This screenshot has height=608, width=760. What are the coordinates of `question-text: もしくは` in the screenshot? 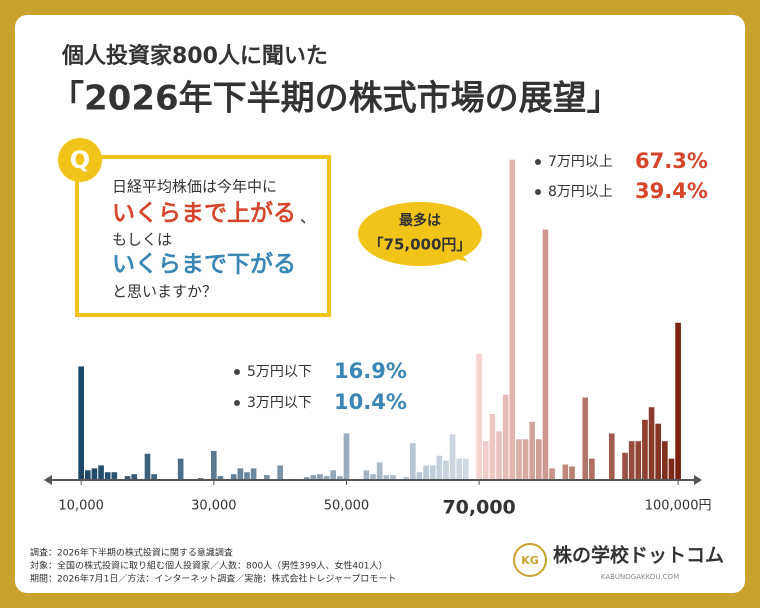 It's located at (142, 240).